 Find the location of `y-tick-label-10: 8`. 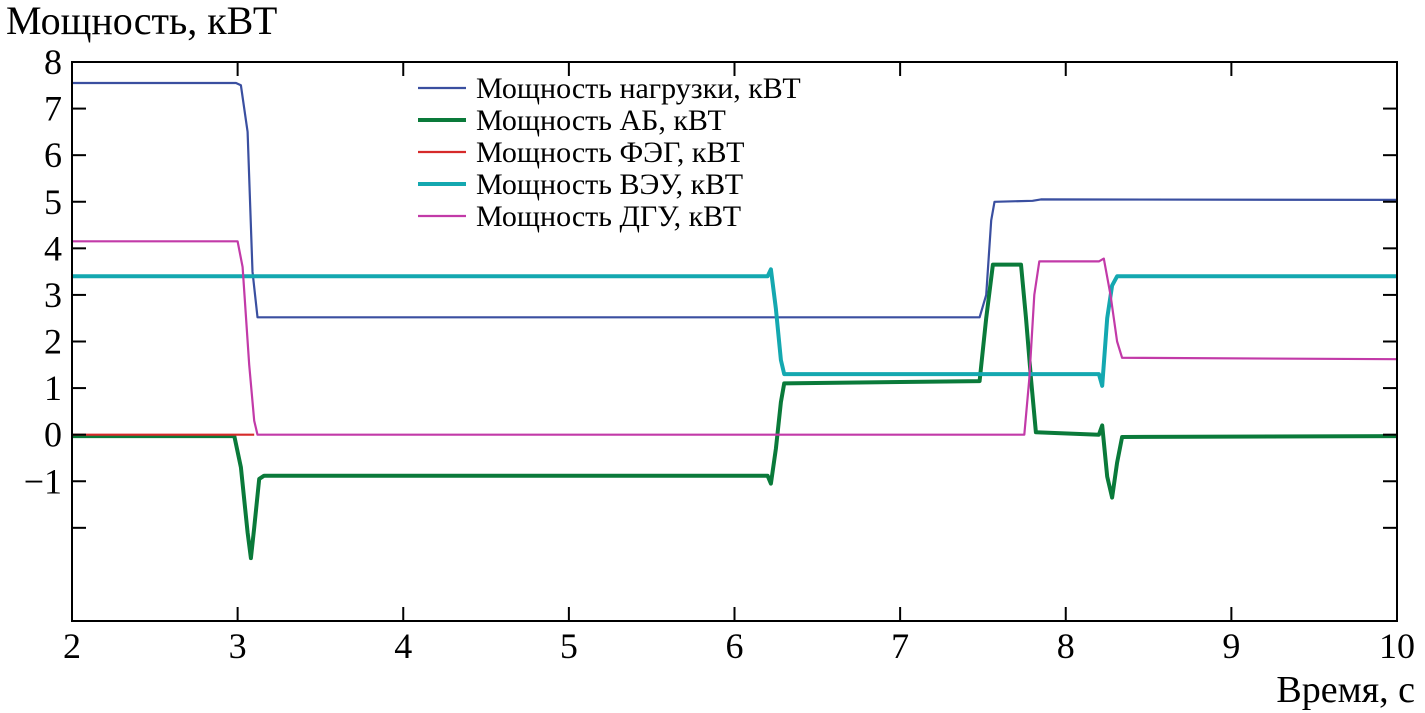

y-tick-label-10: 8 is located at coordinates (53, 62).